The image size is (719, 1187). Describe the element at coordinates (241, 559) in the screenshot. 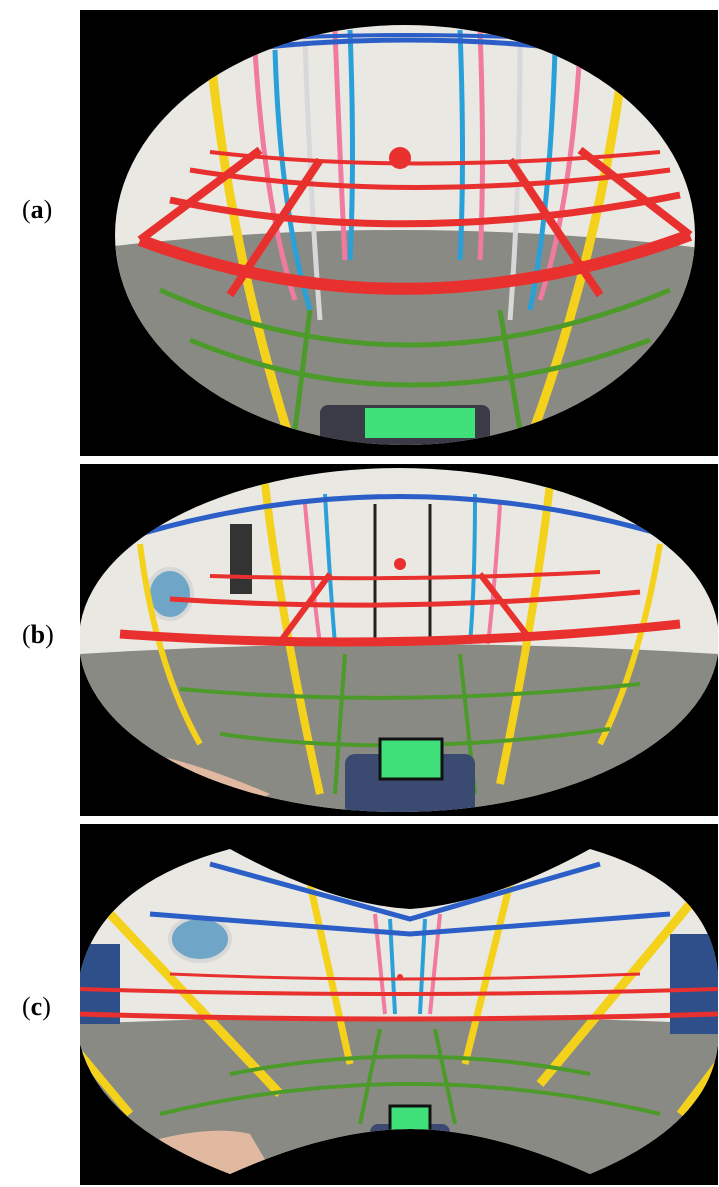

I see `door` at that location.